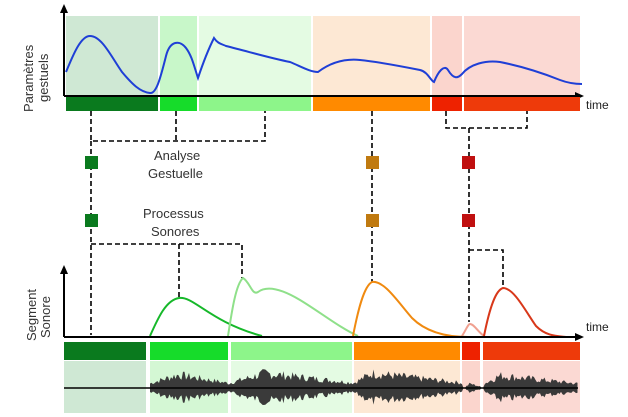 This screenshot has width=628, height=417. I want to click on red-process-connector, so click(486, 267).